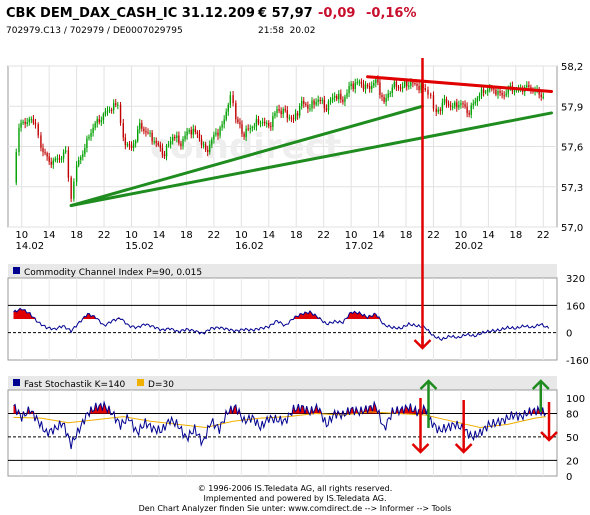  I want to click on price-date-label: 16.02, so click(249, 246).